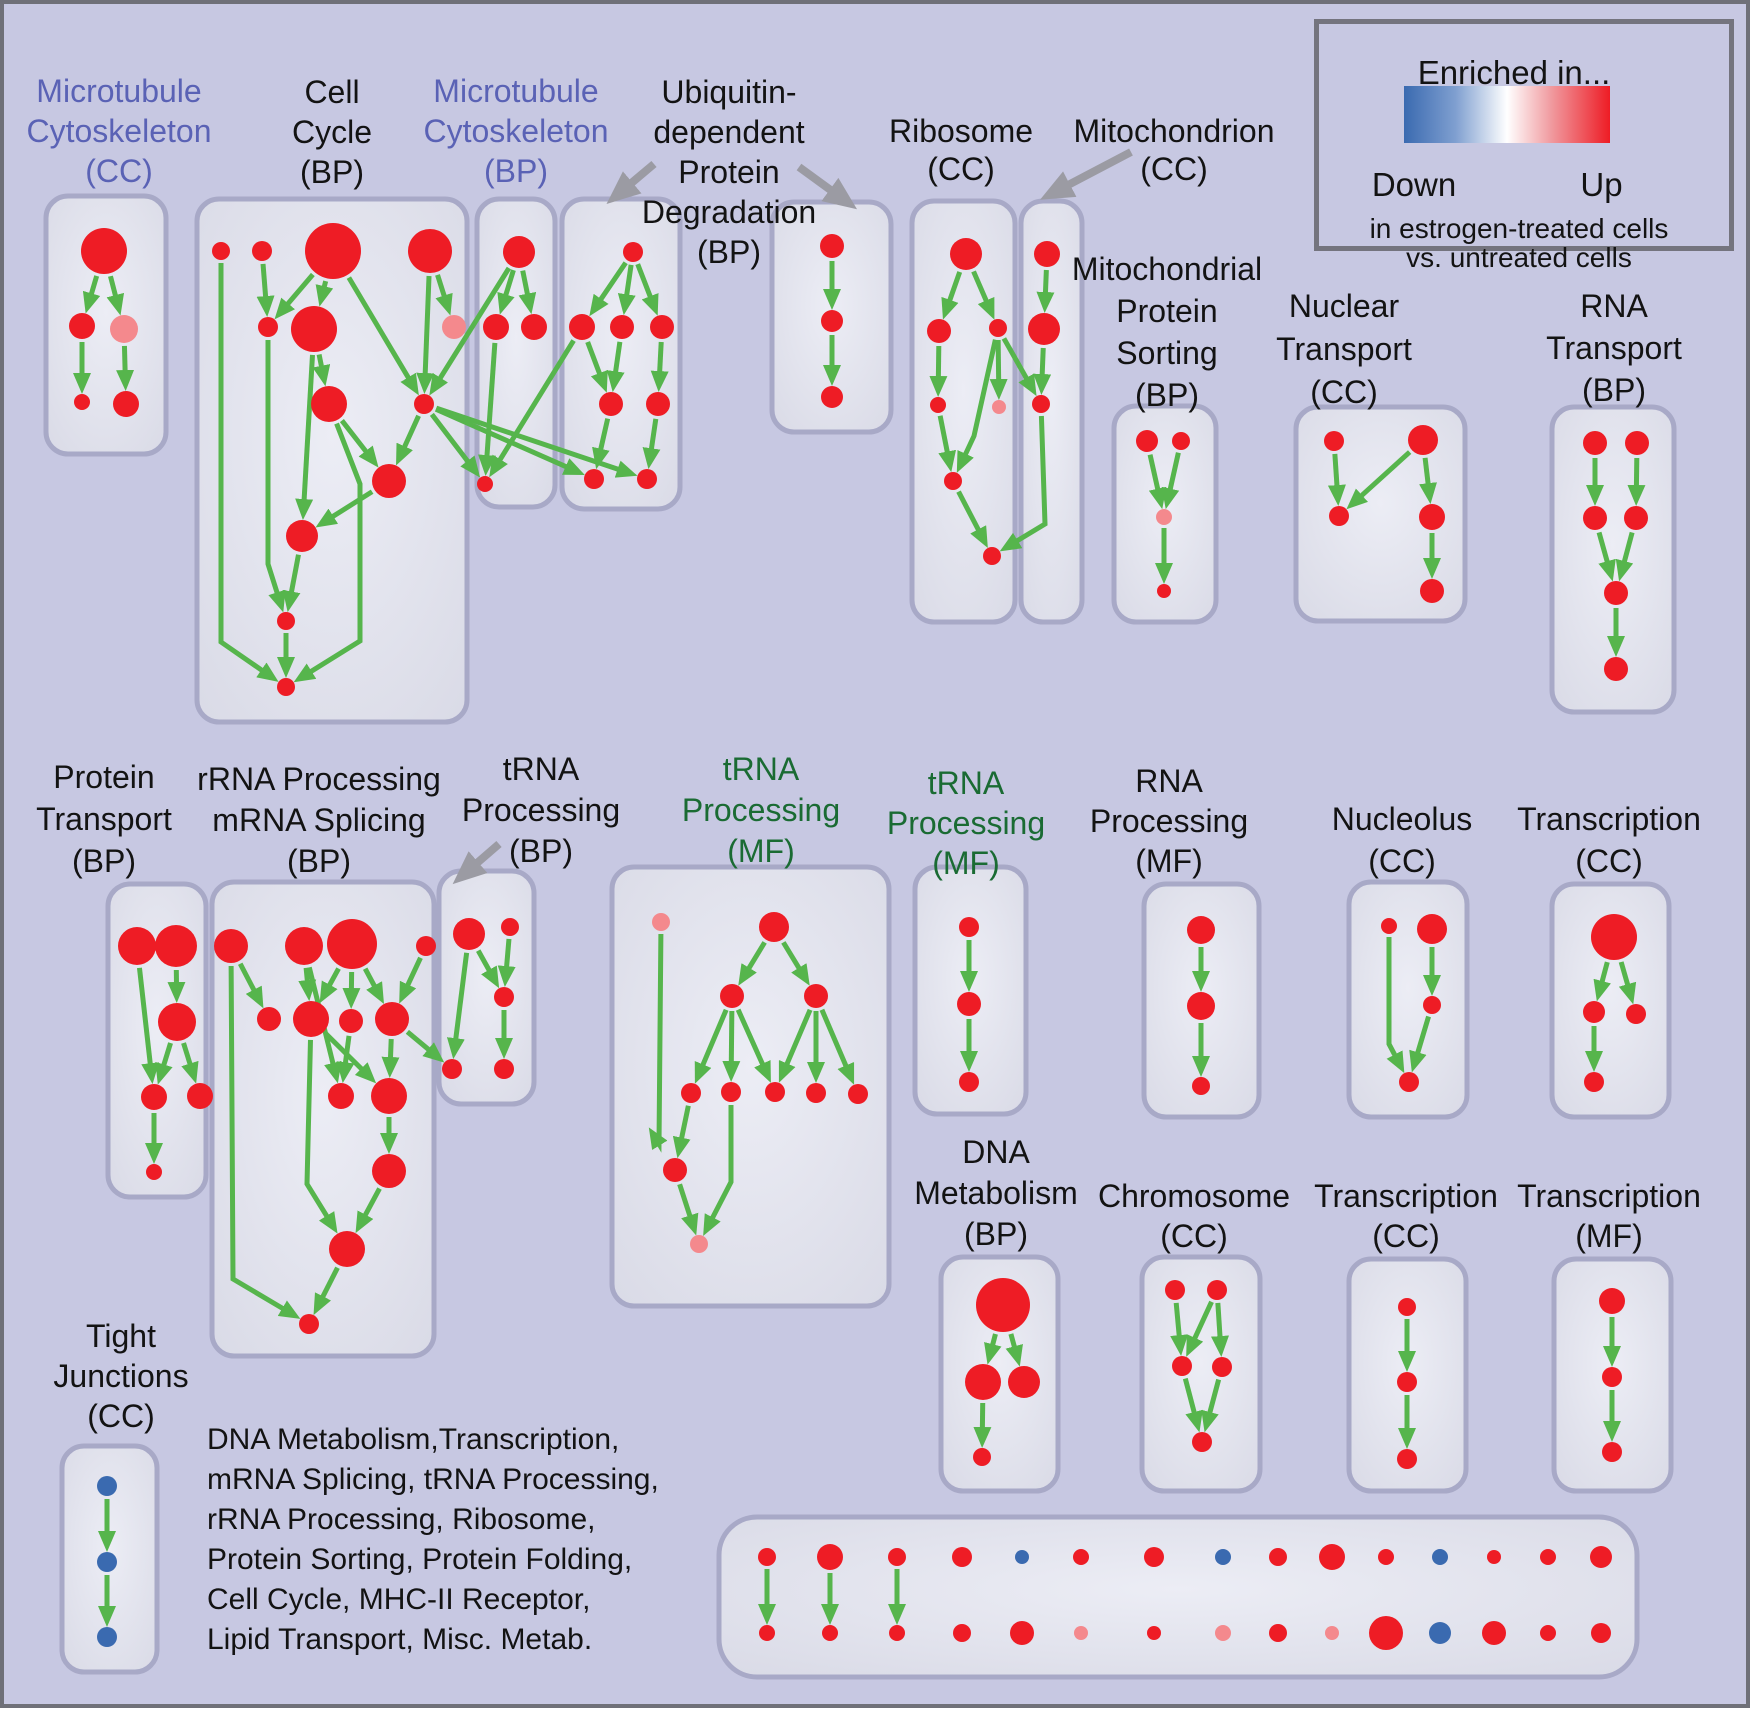 The height and width of the screenshot is (1715, 1750). What do you see at coordinates (1167, 332) in the screenshot?
I see `label-mito-protein-sorting: Mitochondrial Protein Sorting (BP)` at bounding box center [1167, 332].